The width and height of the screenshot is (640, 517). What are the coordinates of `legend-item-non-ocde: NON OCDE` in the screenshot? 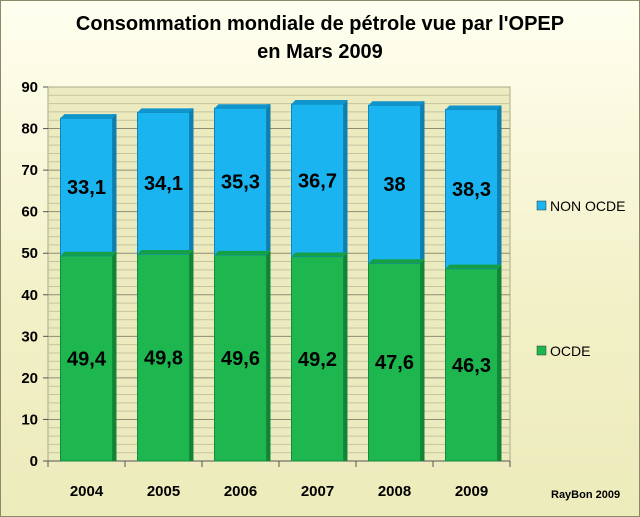 It's located at (580, 206).